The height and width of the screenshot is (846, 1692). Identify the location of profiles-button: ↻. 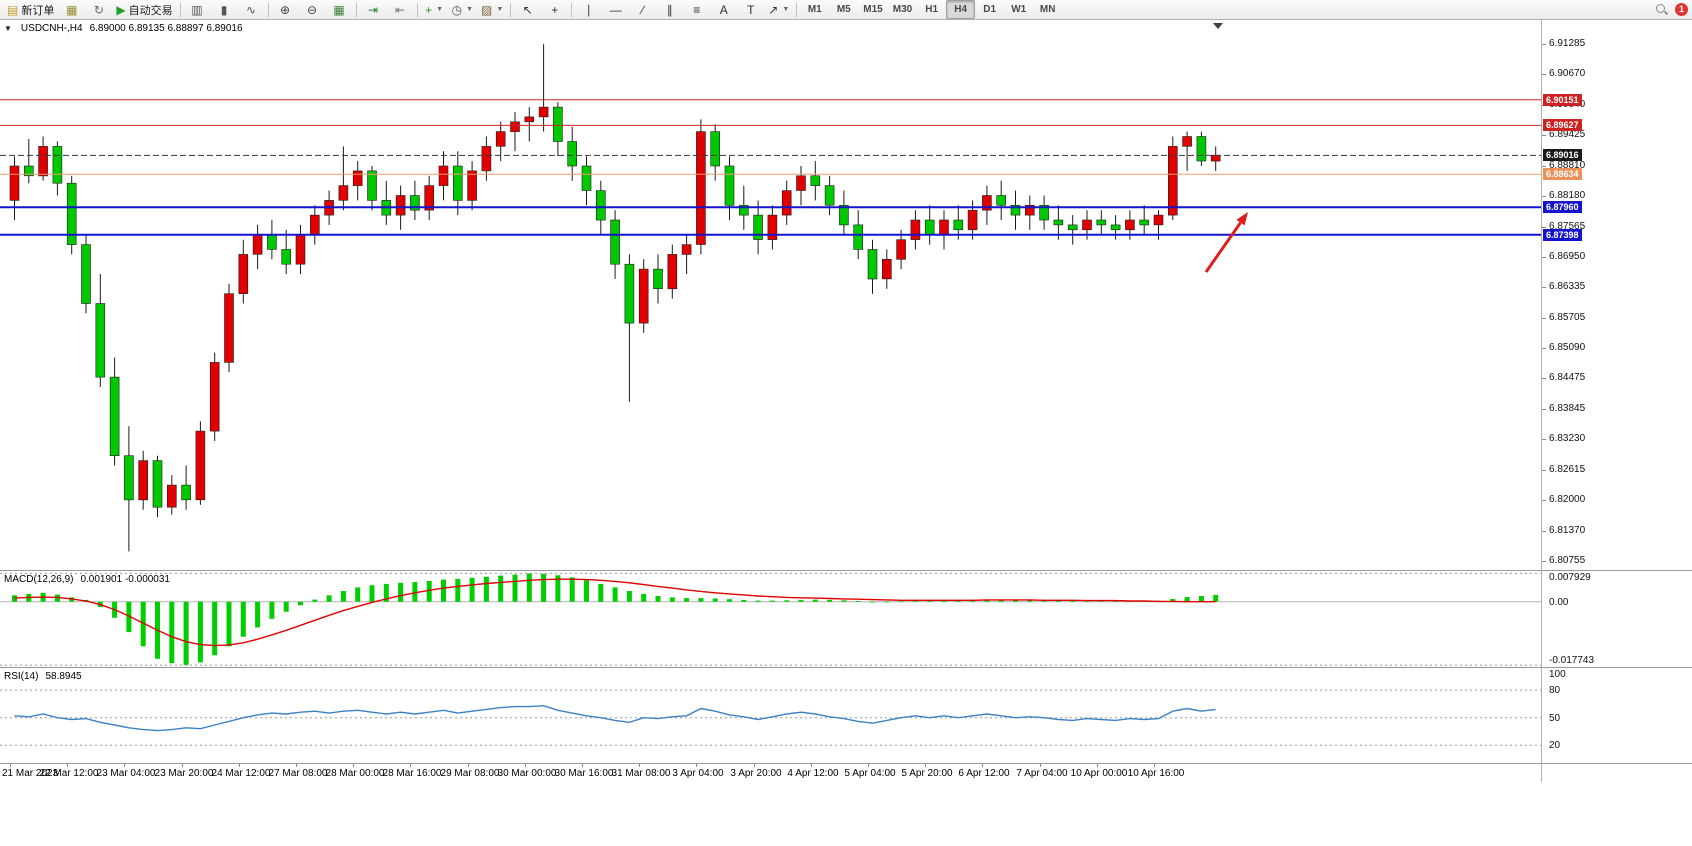
(98, 9).